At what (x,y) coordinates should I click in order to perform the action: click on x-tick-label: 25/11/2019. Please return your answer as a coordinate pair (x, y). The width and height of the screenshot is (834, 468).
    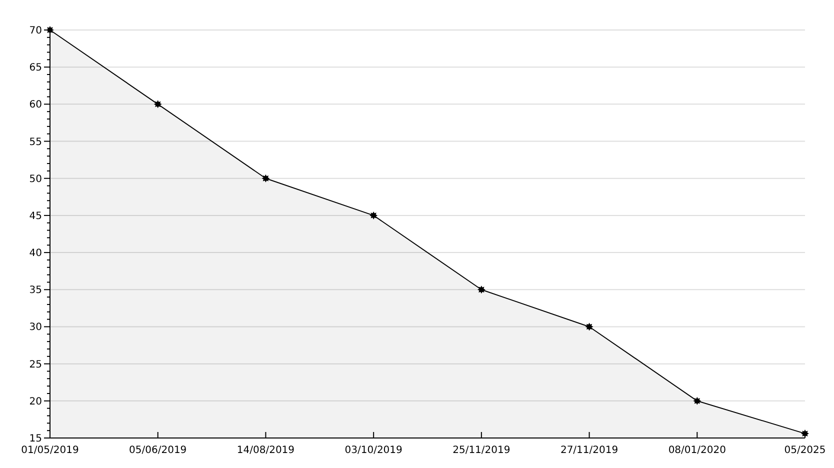
    Looking at the image, I should click on (481, 450).